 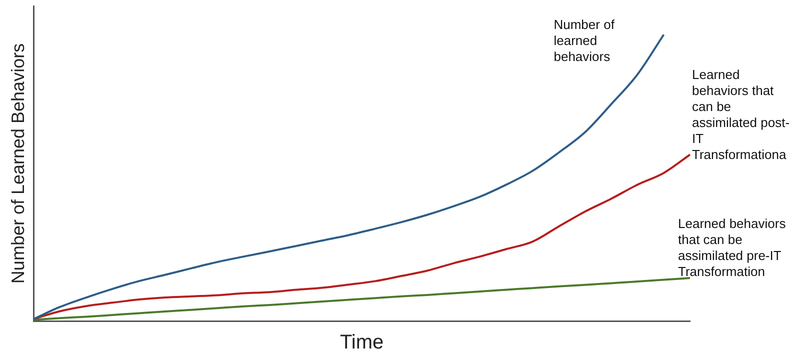 What do you see at coordinates (585, 40) in the screenshot?
I see `series-label: Number of learned behaviors` at bounding box center [585, 40].